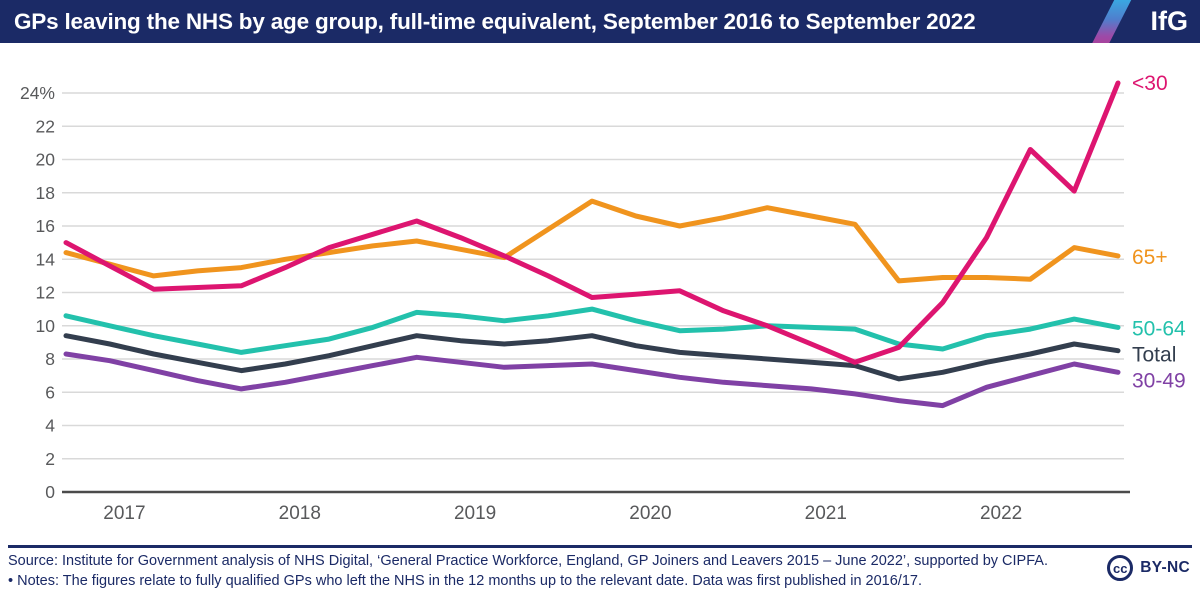 This screenshot has width=1200, height=600. I want to click on series-label-50-64: 50-64, so click(1159, 328).